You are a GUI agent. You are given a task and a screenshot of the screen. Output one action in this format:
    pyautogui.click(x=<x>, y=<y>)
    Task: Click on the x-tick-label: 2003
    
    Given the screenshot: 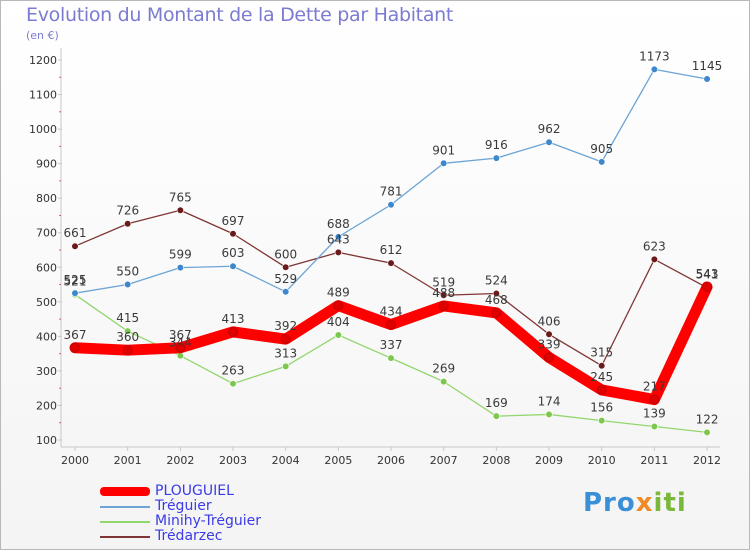 What is the action you would take?
    pyautogui.click(x=233, y=460)
    